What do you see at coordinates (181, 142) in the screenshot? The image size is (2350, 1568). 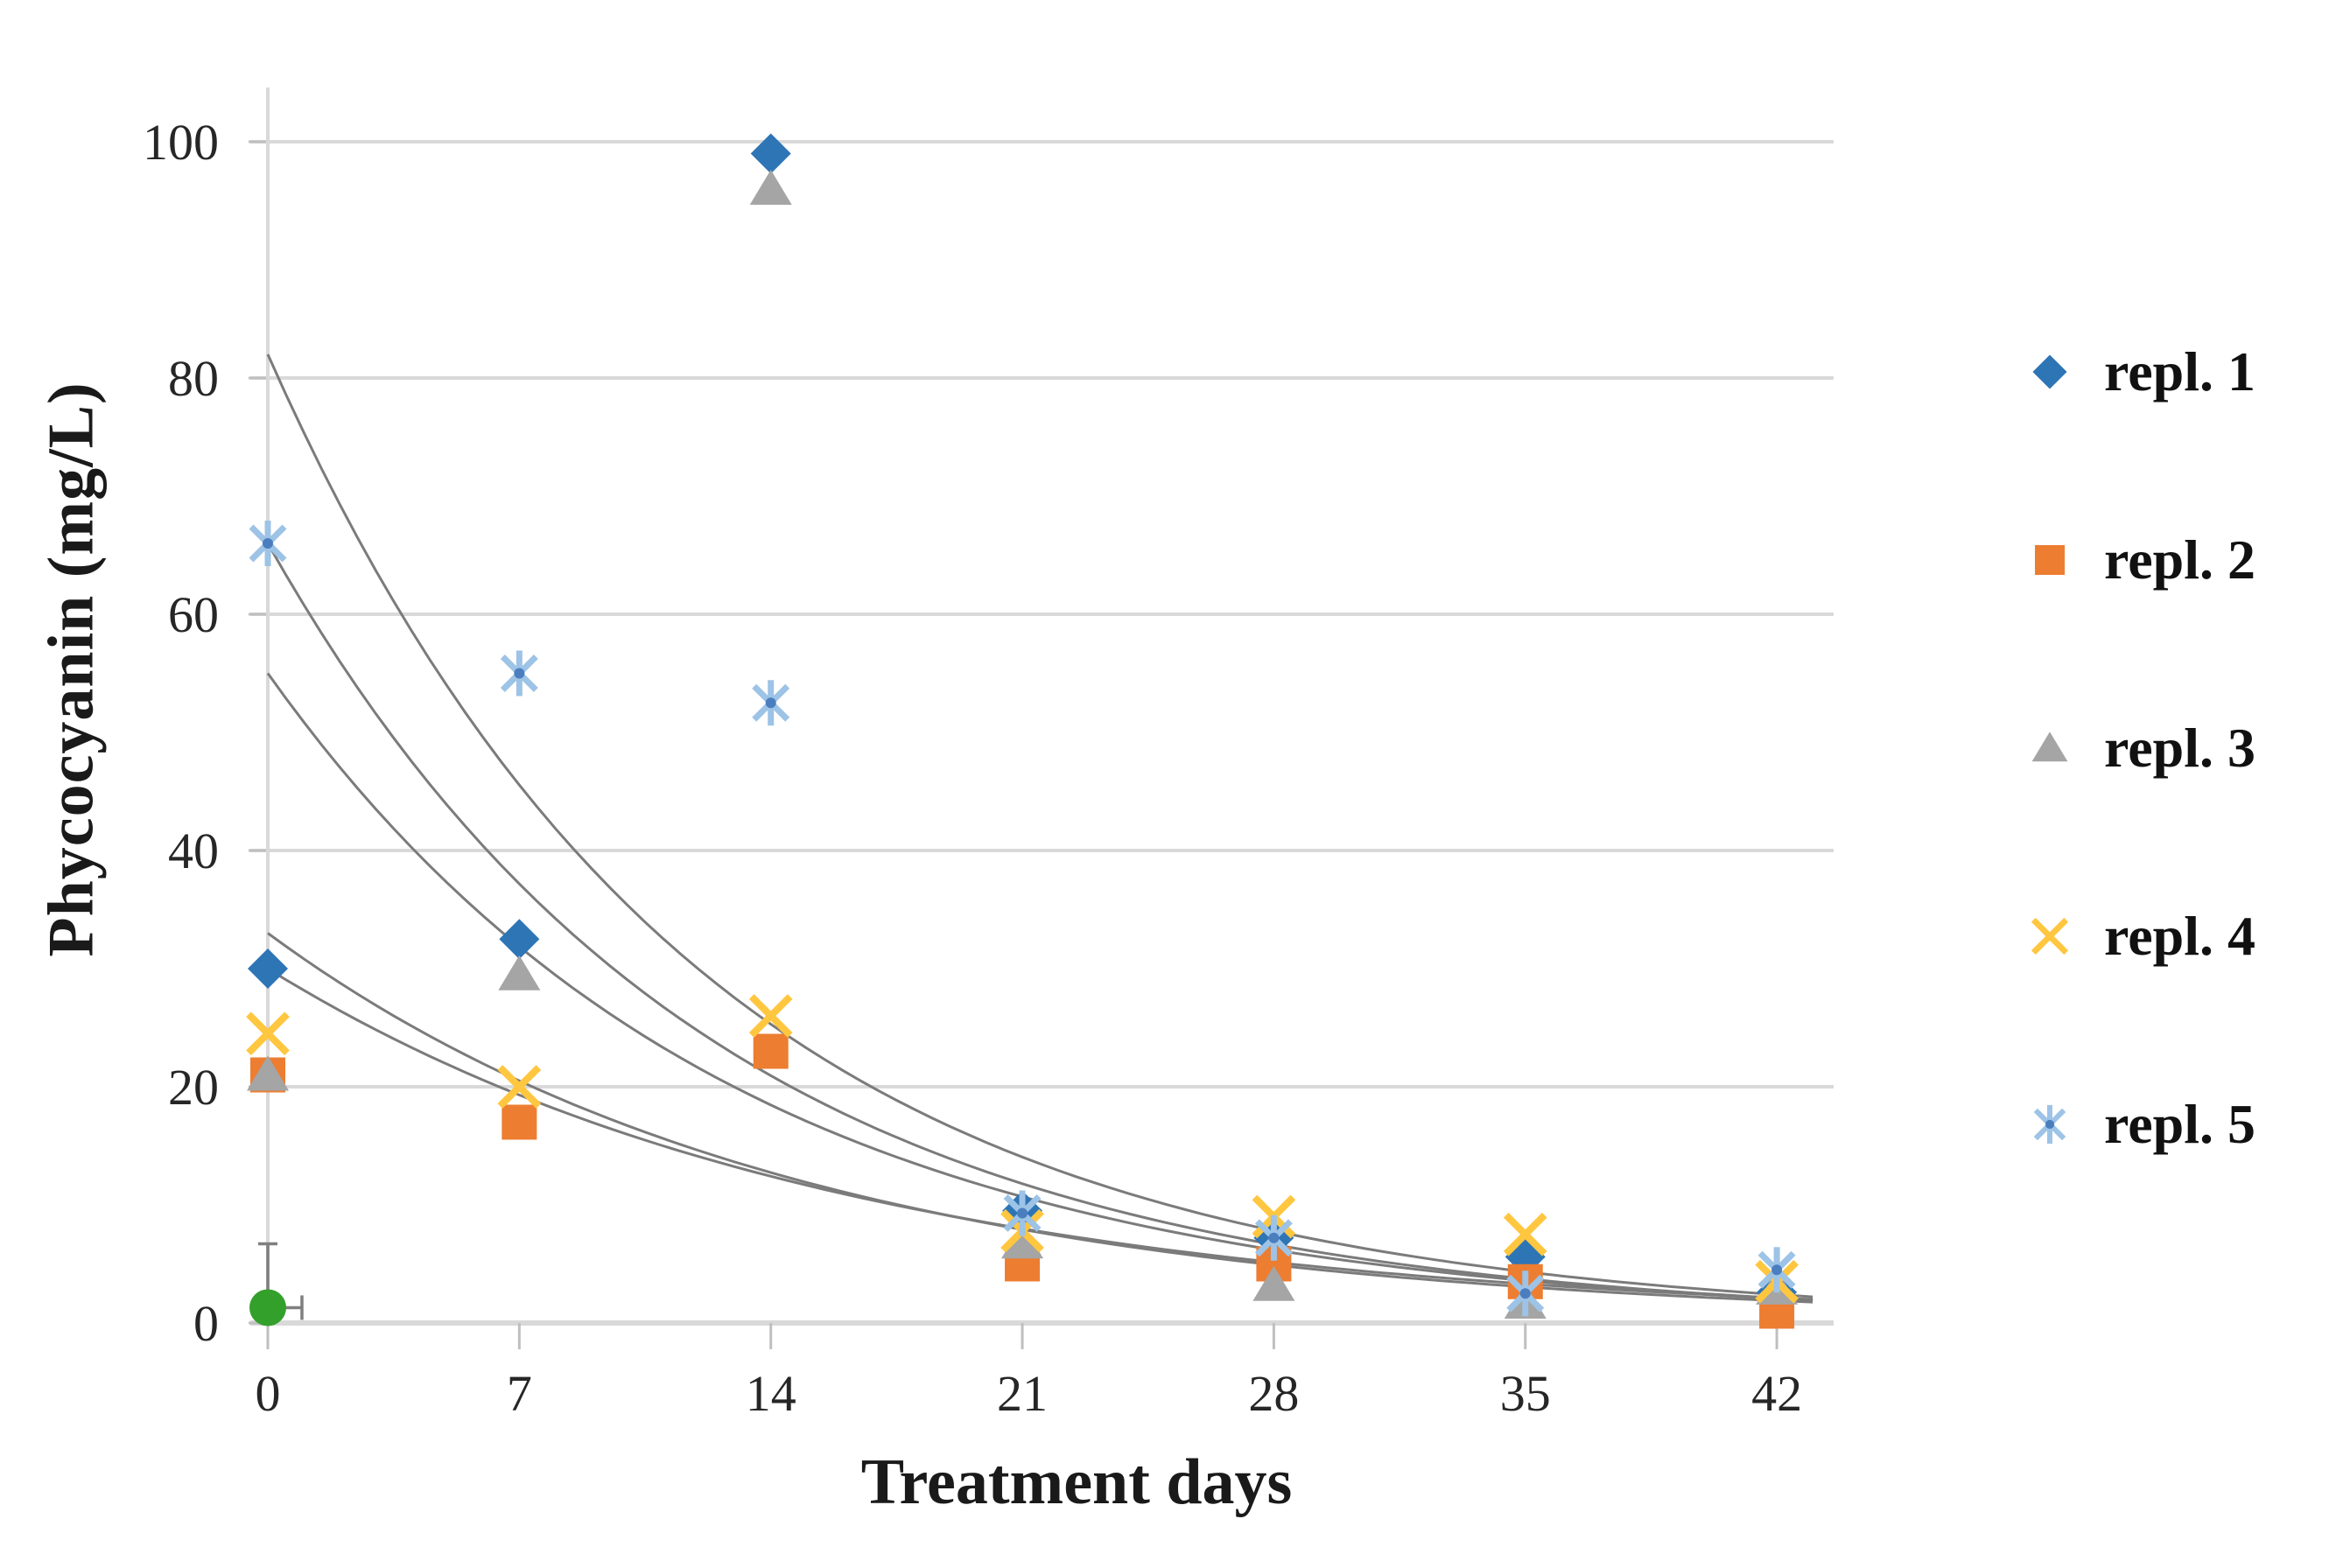 I see `svg-text: 100` at bounding box center [181, 142].